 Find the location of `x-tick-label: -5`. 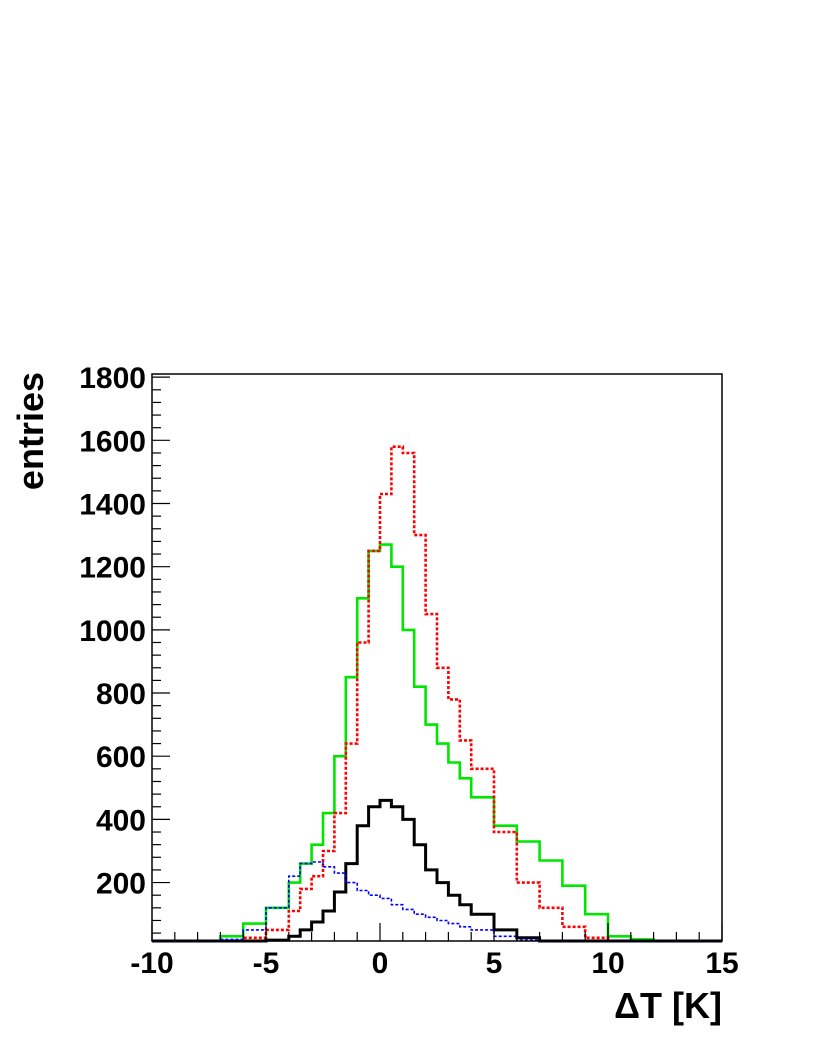

x-tick-label: -5 is located at coordinates (266, 963).